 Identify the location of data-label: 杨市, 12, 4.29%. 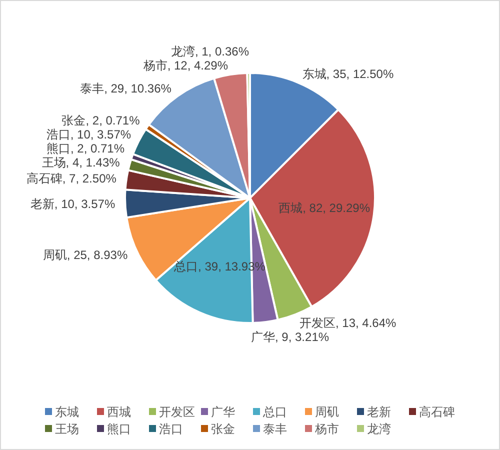
(185, 65).